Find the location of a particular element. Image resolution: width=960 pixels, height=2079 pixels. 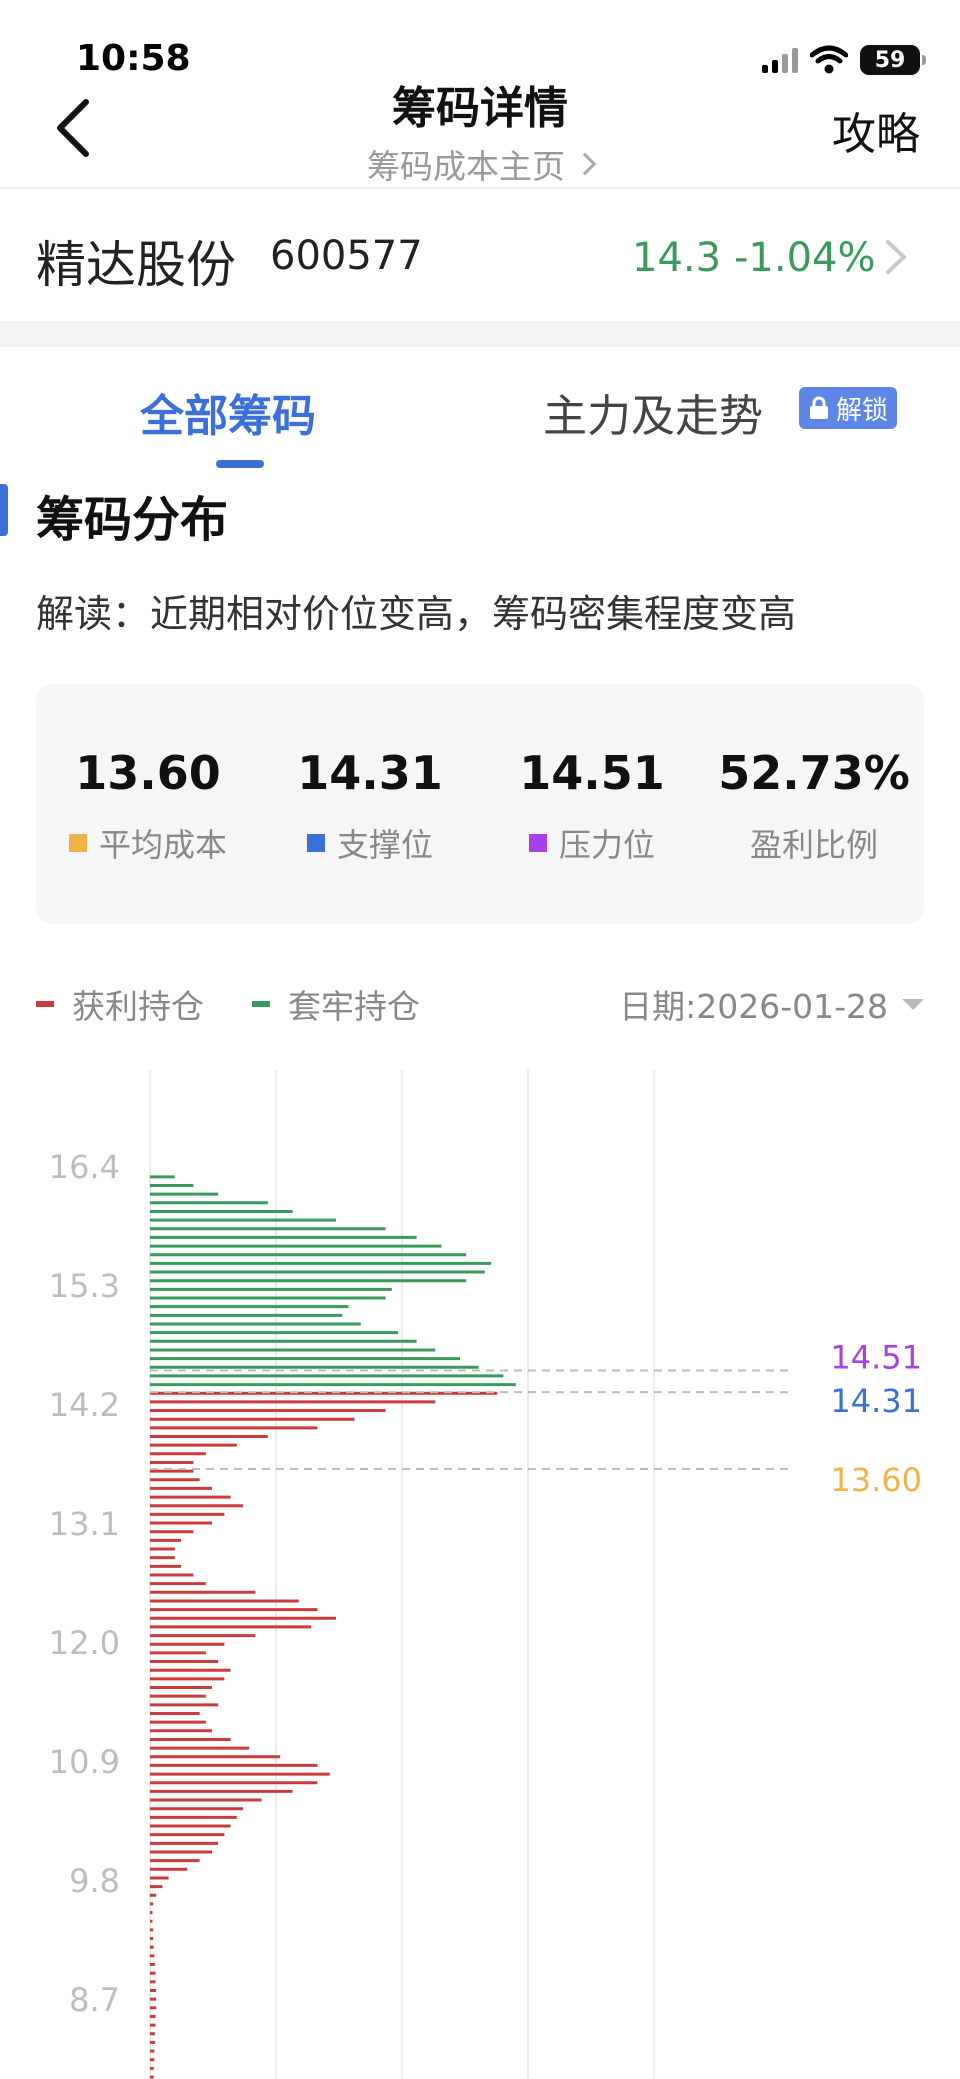

stat-support: 14.31 支撑位 is located at coordinates (370, 806).